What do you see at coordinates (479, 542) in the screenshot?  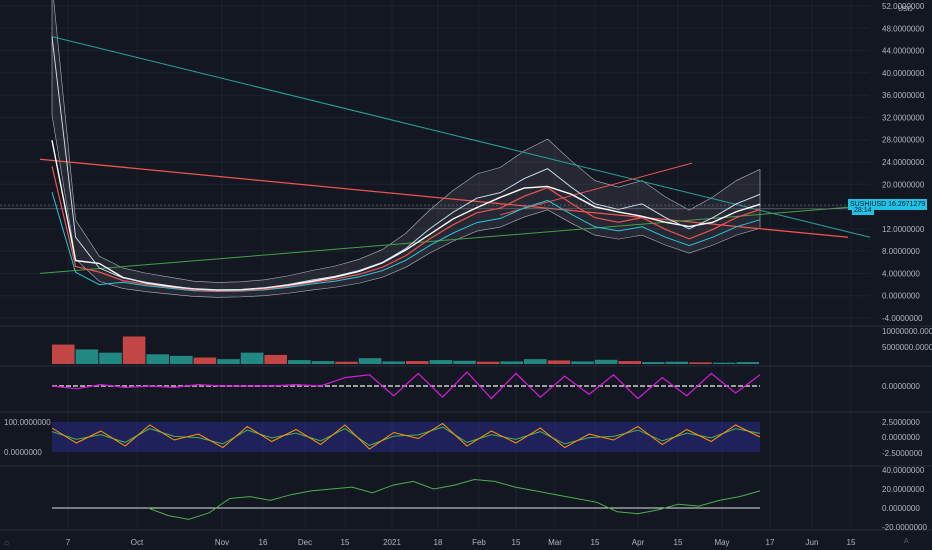 I see `time-tick-label: Feb` at bounding box center [479, 542].